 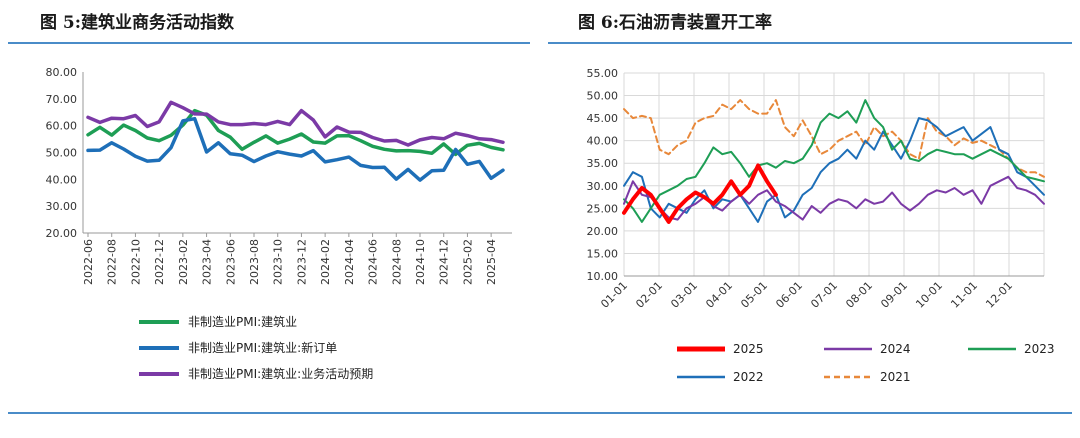 I want to click on series-line-2023, so click(x=834, y=161).